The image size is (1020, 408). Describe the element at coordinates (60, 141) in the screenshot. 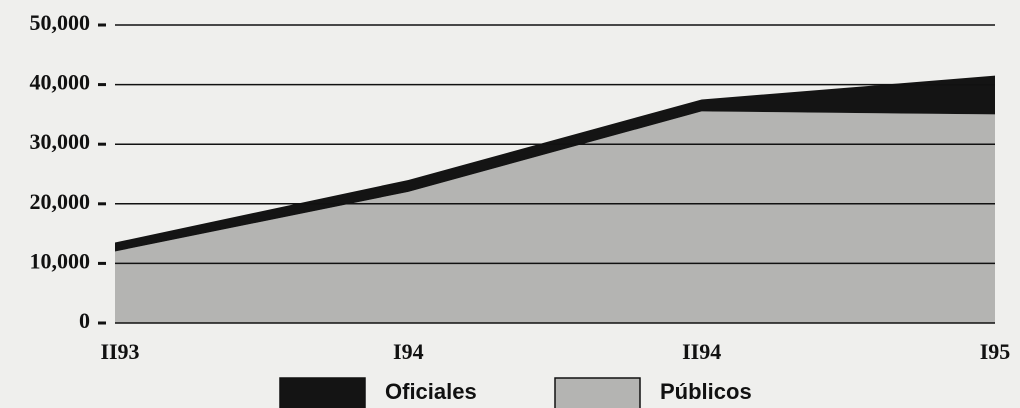

I see `y-tick-label: 30,000` at that location.